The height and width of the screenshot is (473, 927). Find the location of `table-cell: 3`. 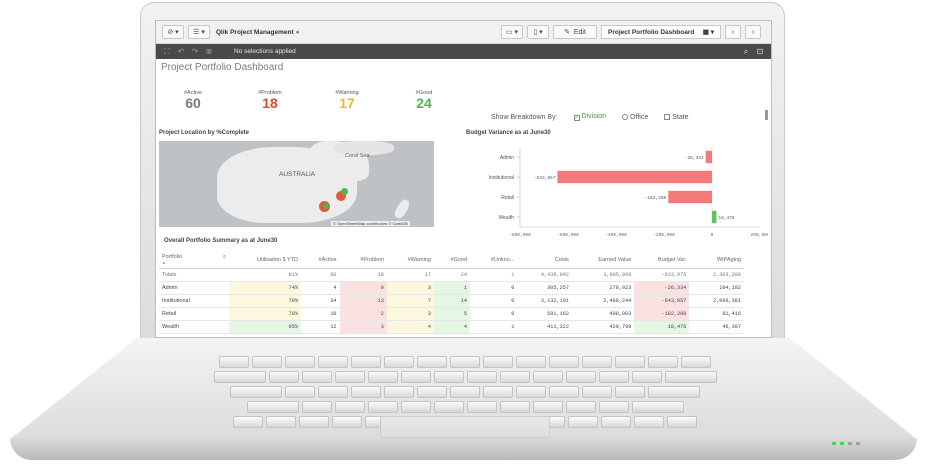

table-cell: 3 is located at coordinates (410, 314).